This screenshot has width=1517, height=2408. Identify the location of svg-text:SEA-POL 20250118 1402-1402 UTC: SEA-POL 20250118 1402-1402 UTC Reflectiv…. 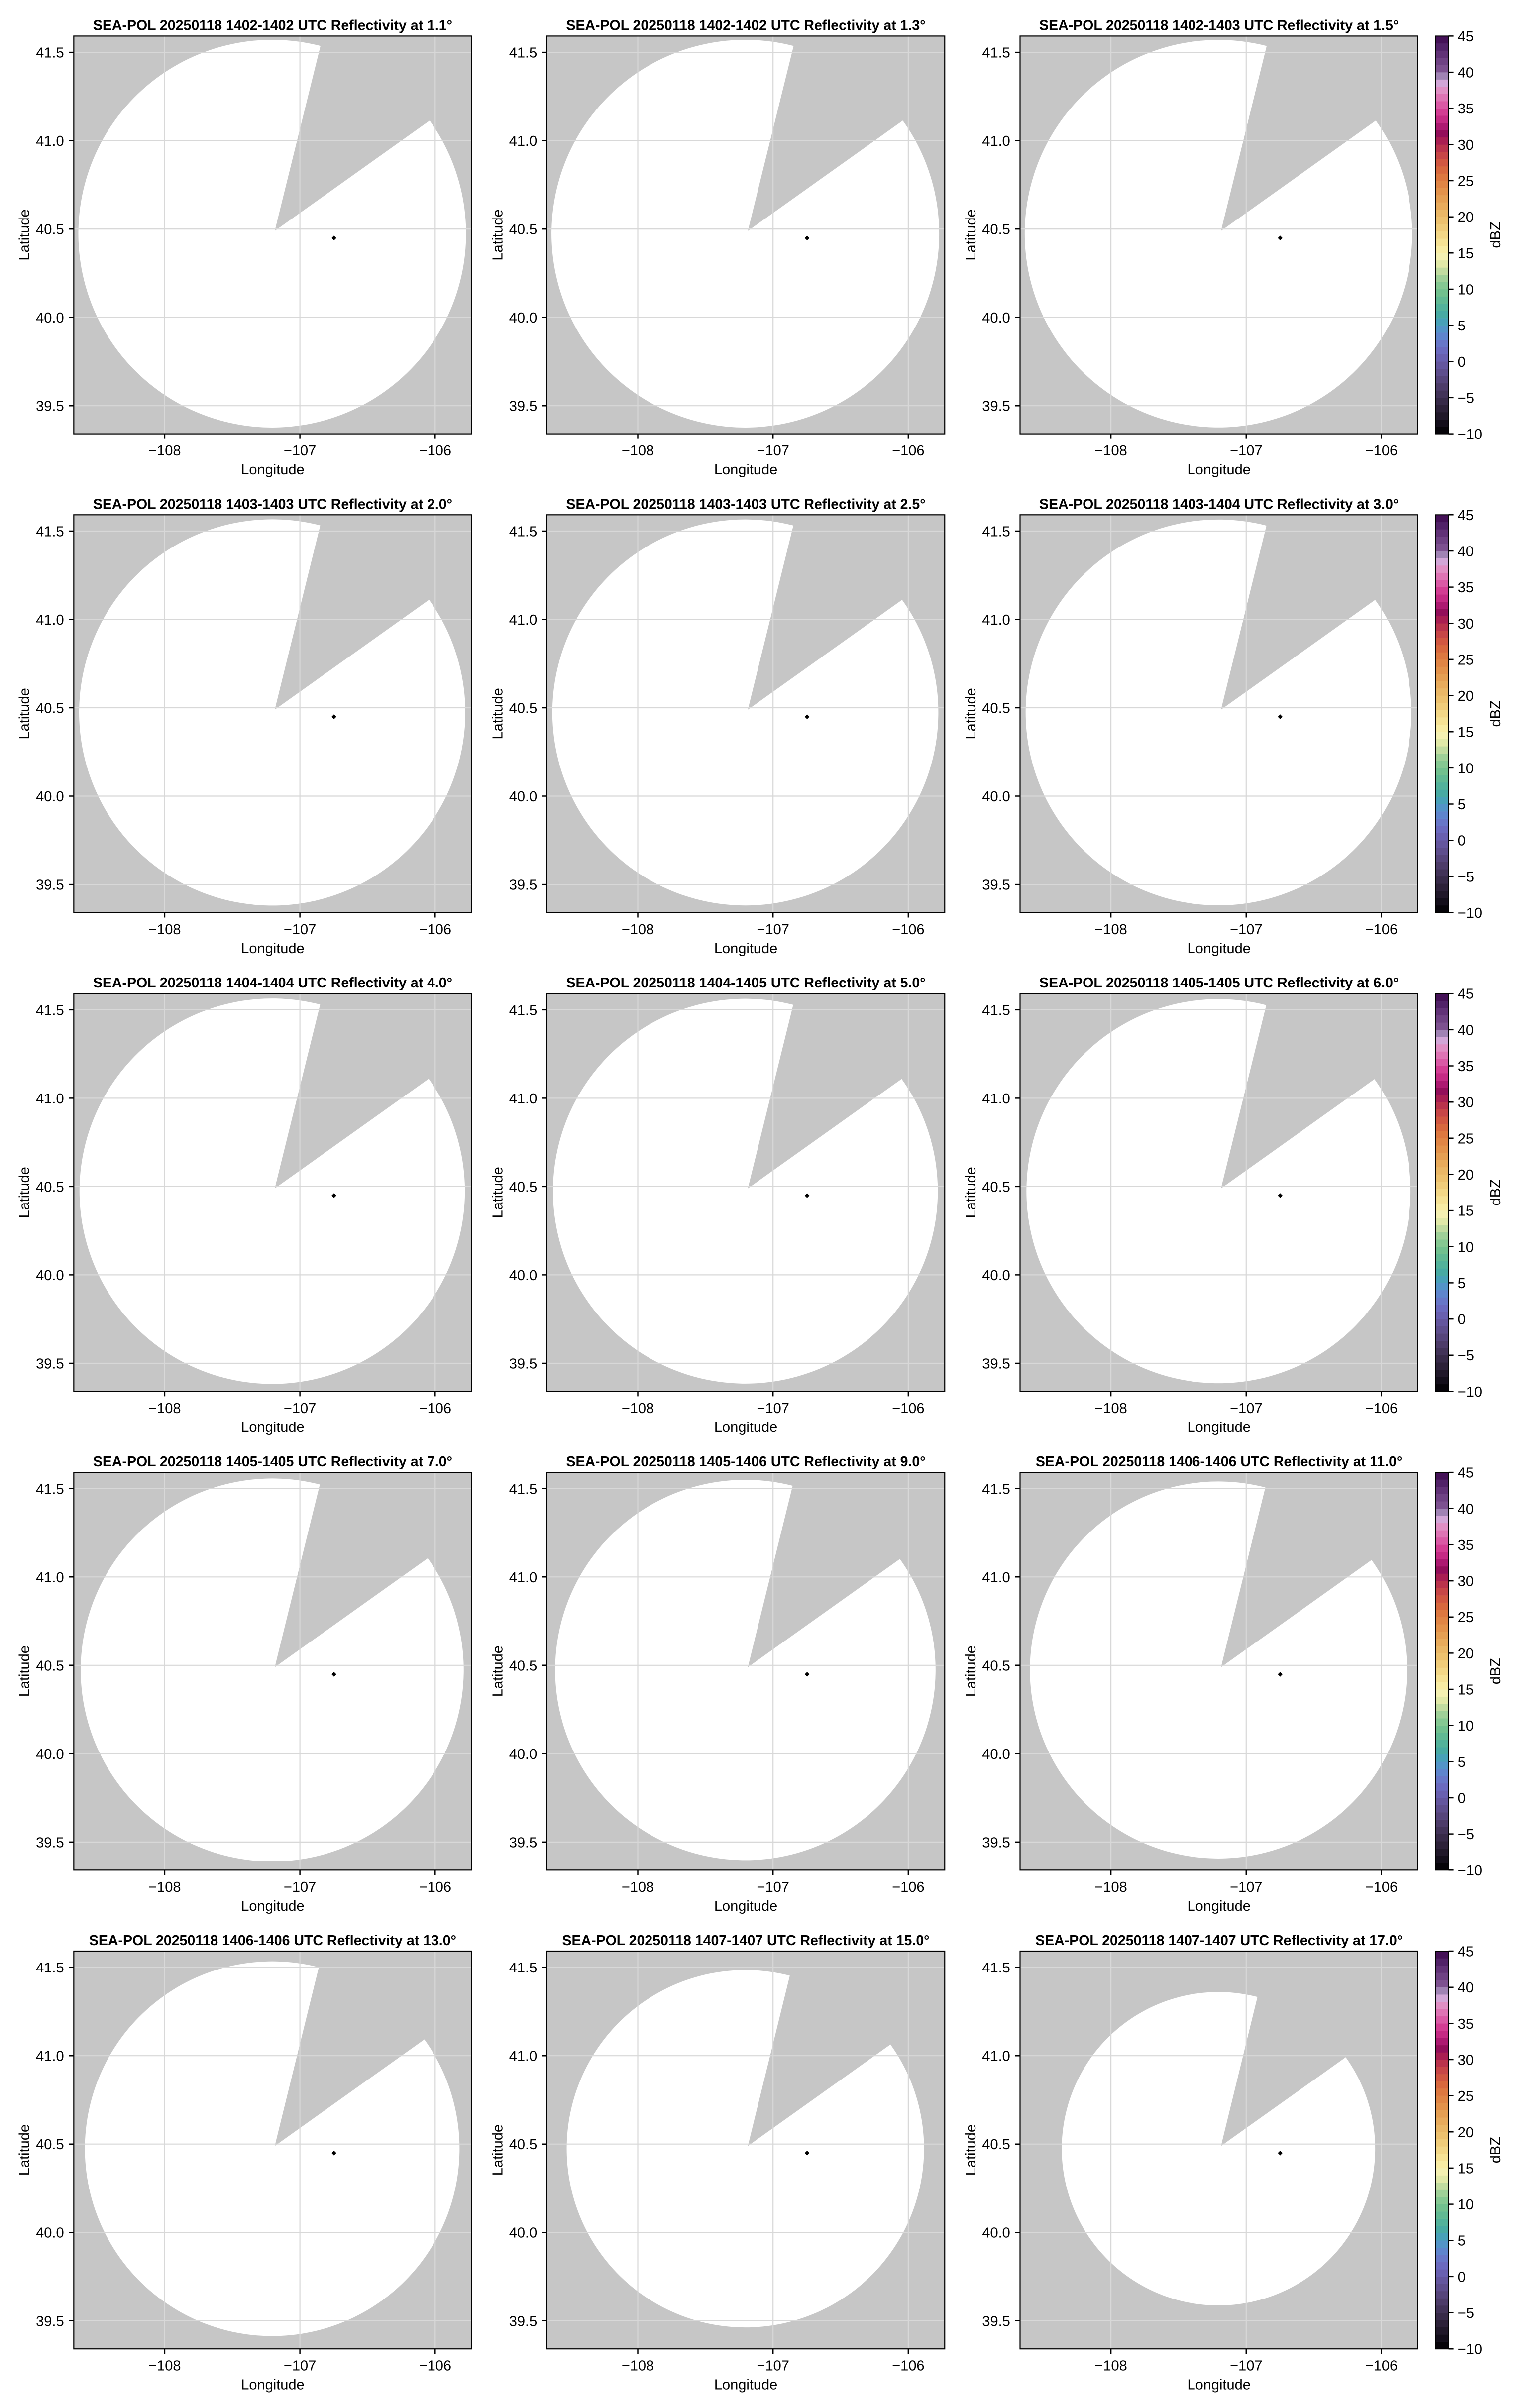
(273, 25).